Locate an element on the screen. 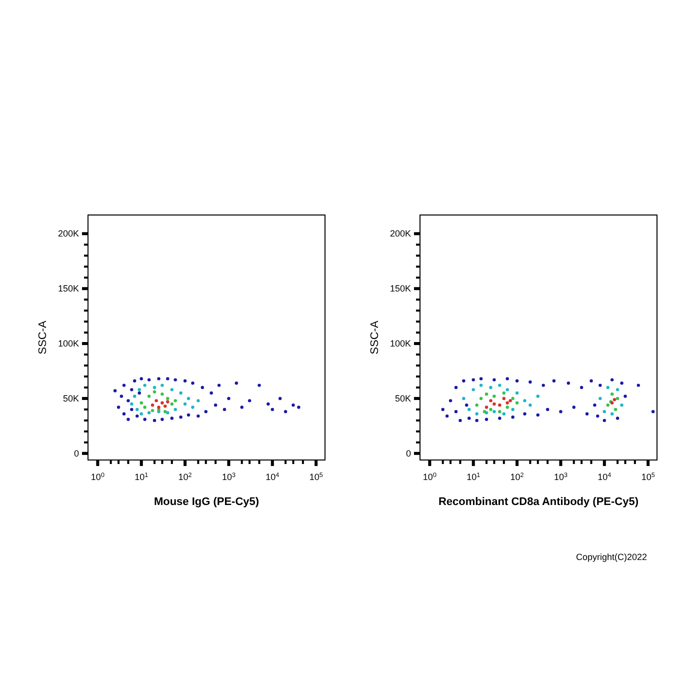 This screenshot has height=700, width=700. x-axis-title: Recombinant CD8a Antibody (PE-Cy5) is located at coordinates (538, 502).